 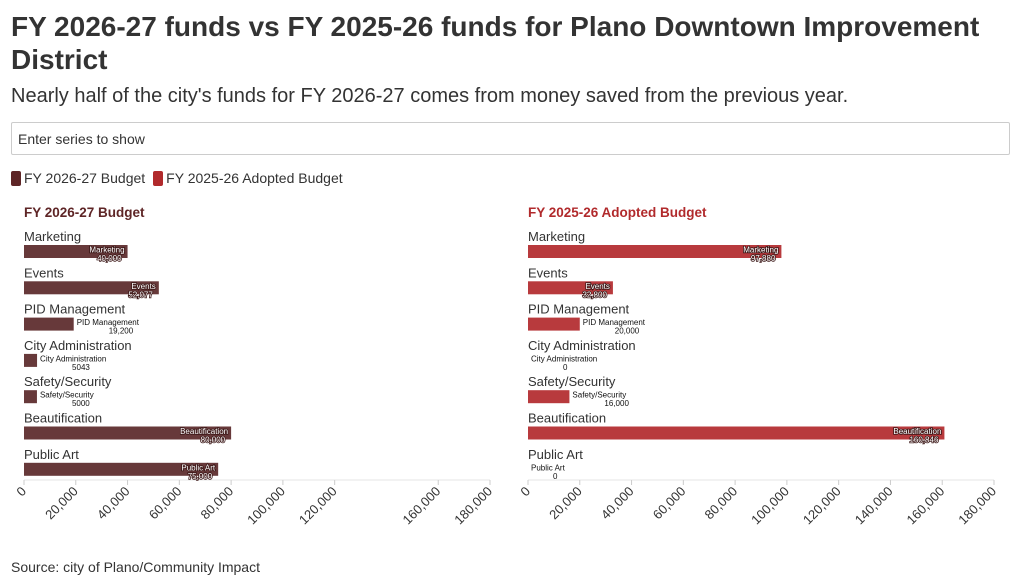 What do you see at coordinates (510, 138) in the screenshot?
I see `series-search-input` at bounding box center [510, 138].